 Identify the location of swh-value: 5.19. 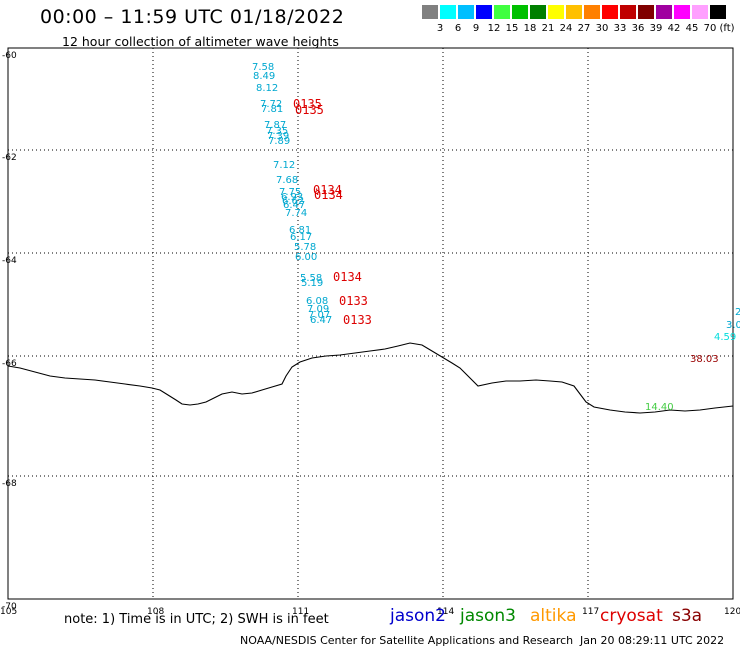
(312, 283).